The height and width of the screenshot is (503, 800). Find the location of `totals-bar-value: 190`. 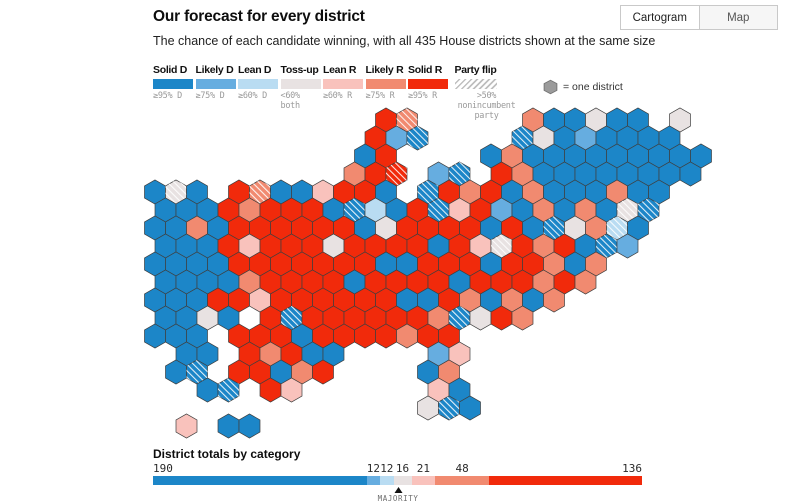

totals-bar-value: 190 is located at coordinates (163, 468).